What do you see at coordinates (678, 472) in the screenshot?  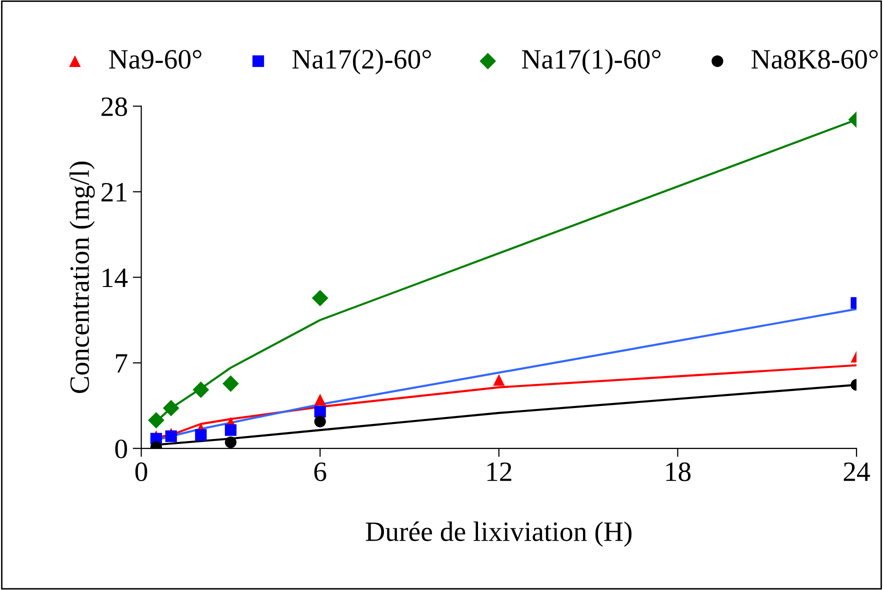 I see `x-tick-label: 18` at bounding box center [678, 472].